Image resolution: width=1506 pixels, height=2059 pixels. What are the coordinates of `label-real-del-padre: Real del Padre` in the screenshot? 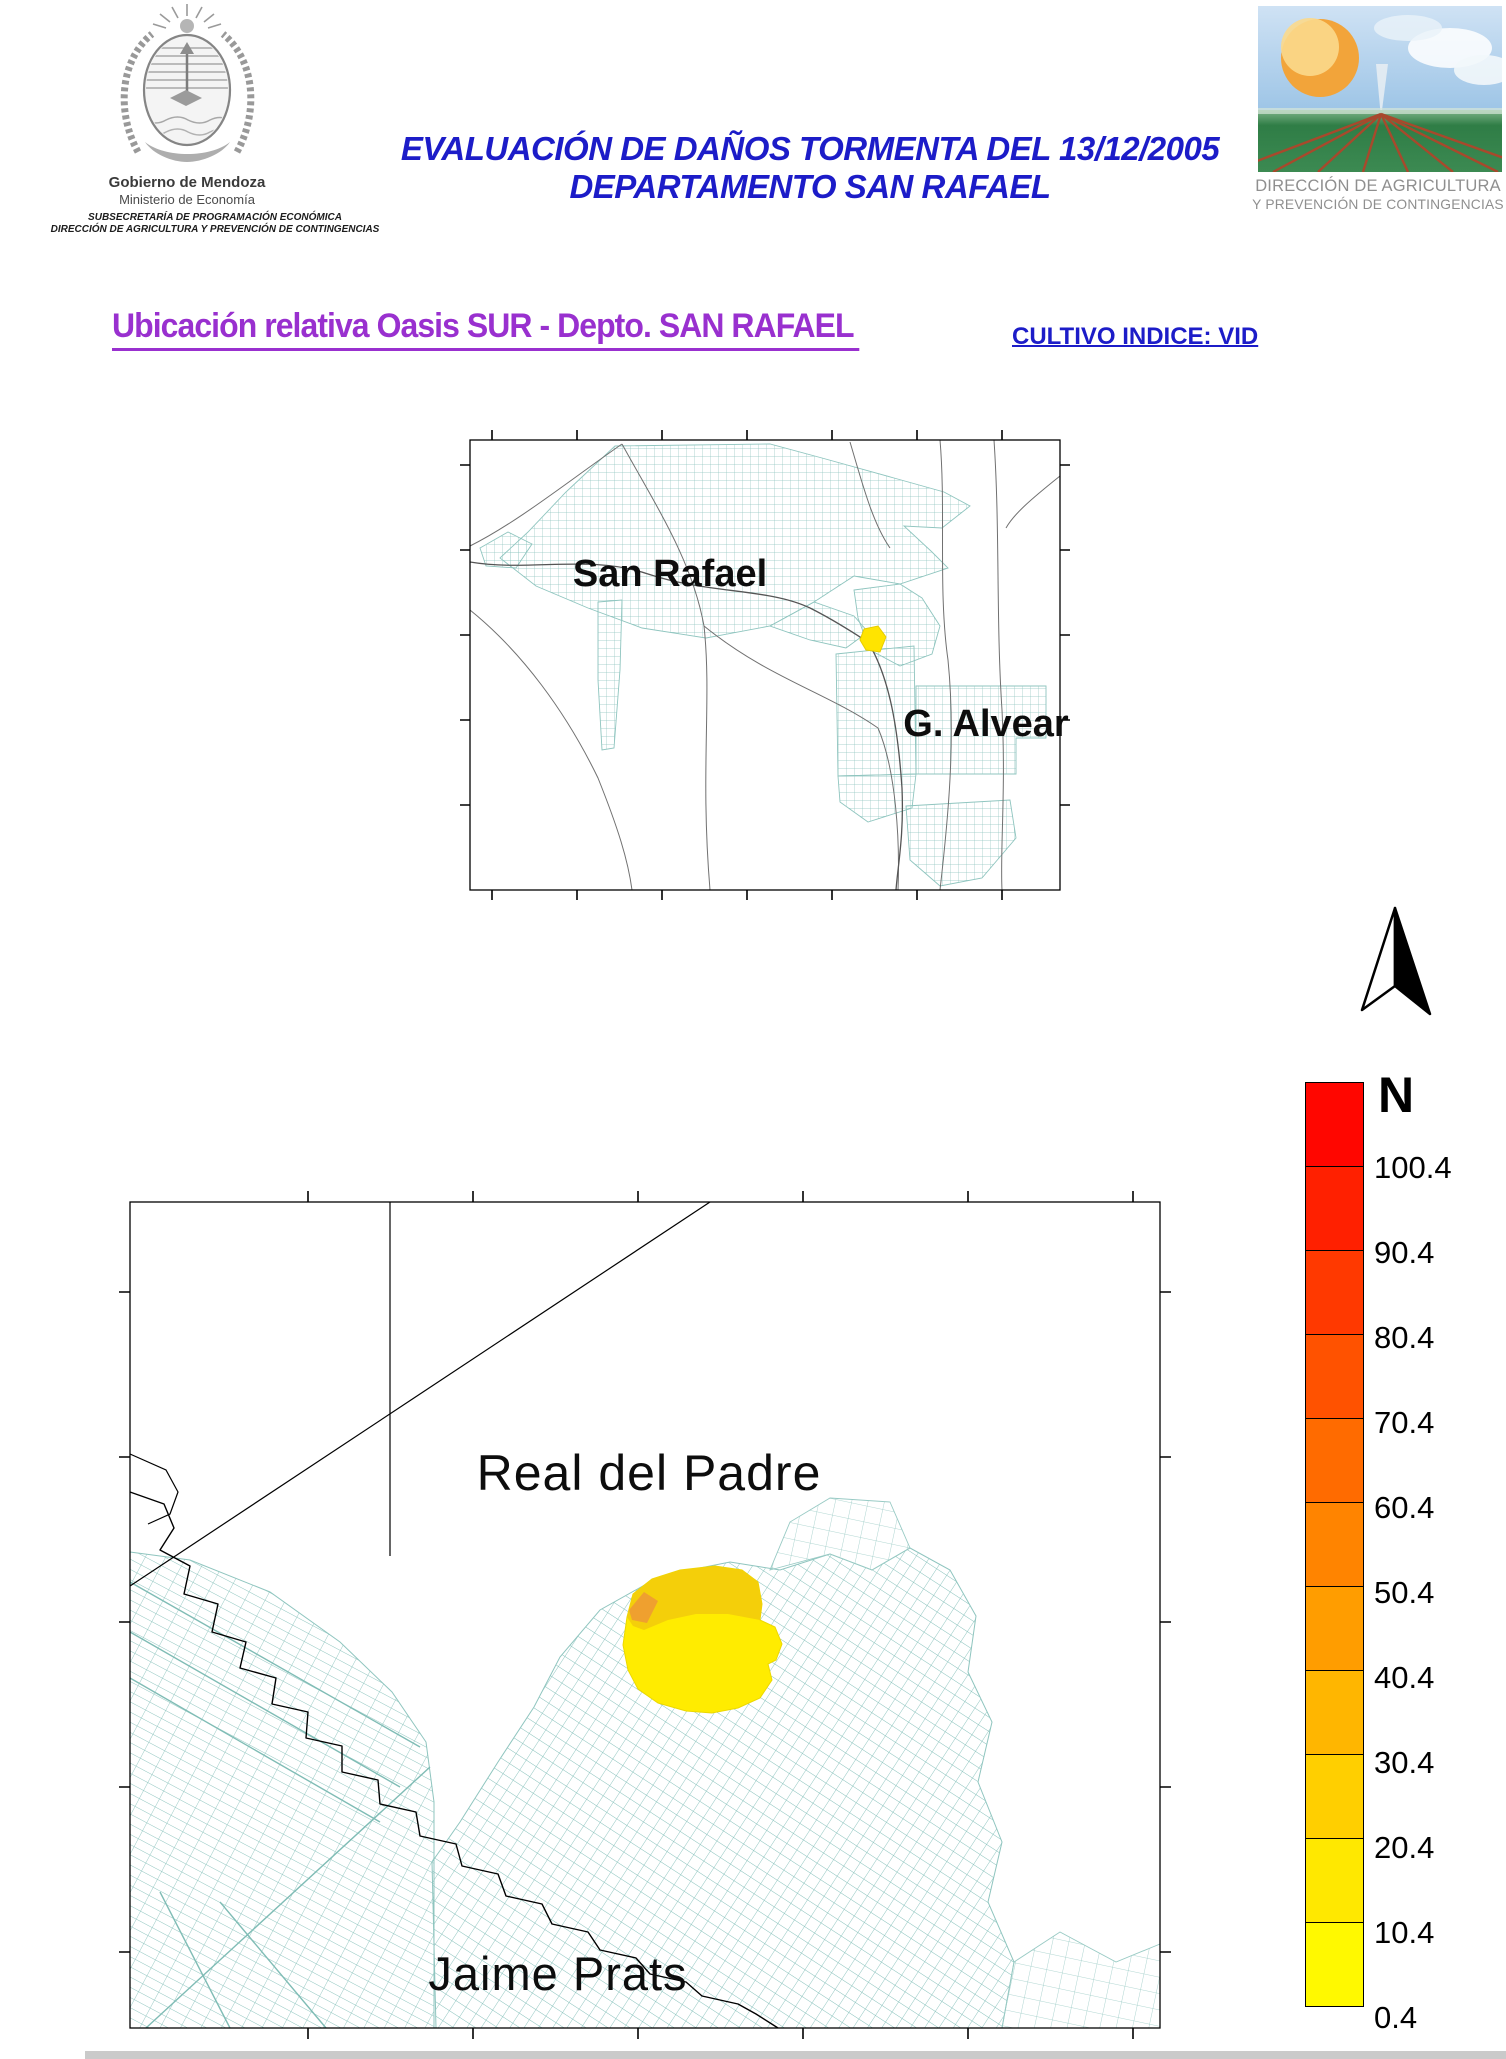 It's located at (649, 1473).